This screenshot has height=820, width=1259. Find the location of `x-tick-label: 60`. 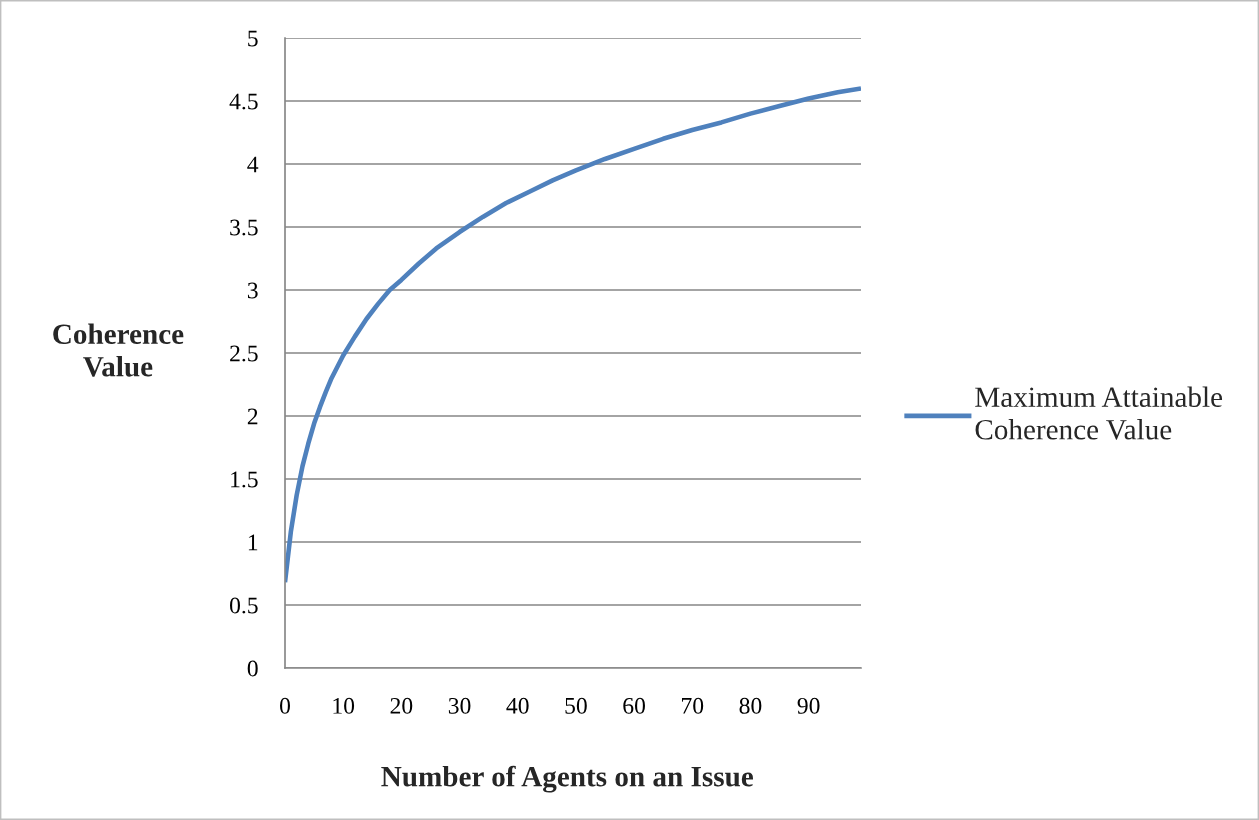

x-tick-label: 60 is located at coordinates (634, 705).